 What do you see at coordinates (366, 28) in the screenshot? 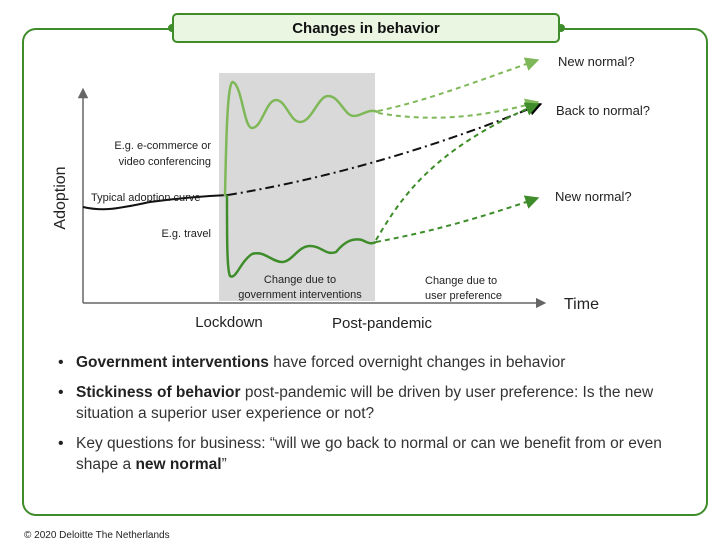
I see `page-title: Changes in behavior` at bounding box center [366, 28].